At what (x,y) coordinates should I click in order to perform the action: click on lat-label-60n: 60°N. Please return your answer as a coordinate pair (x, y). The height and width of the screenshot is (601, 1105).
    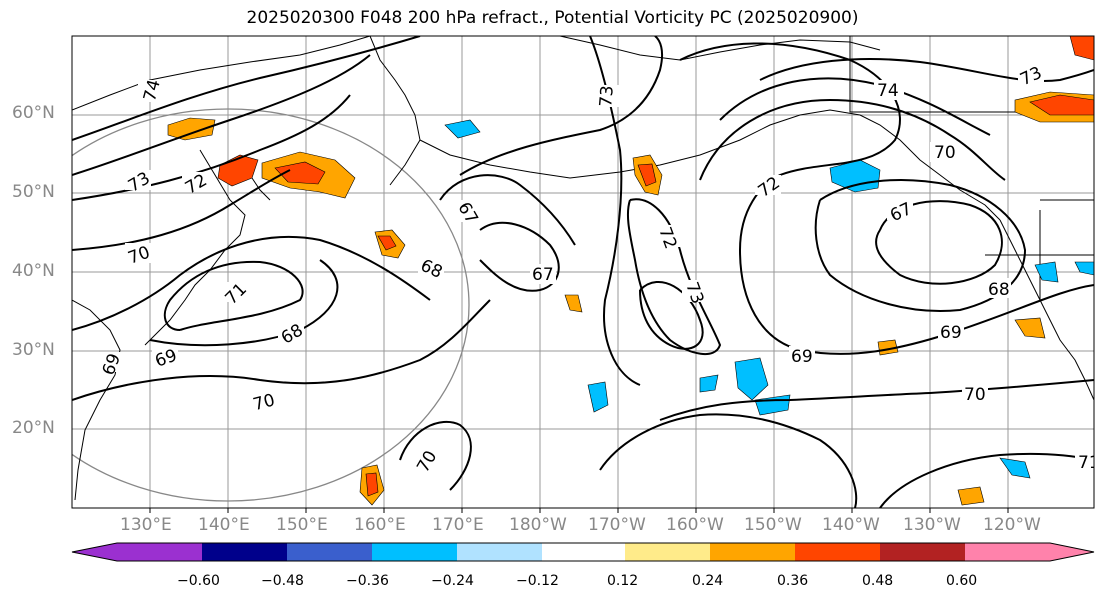
    Looking at the image, I should click on (33, 113).